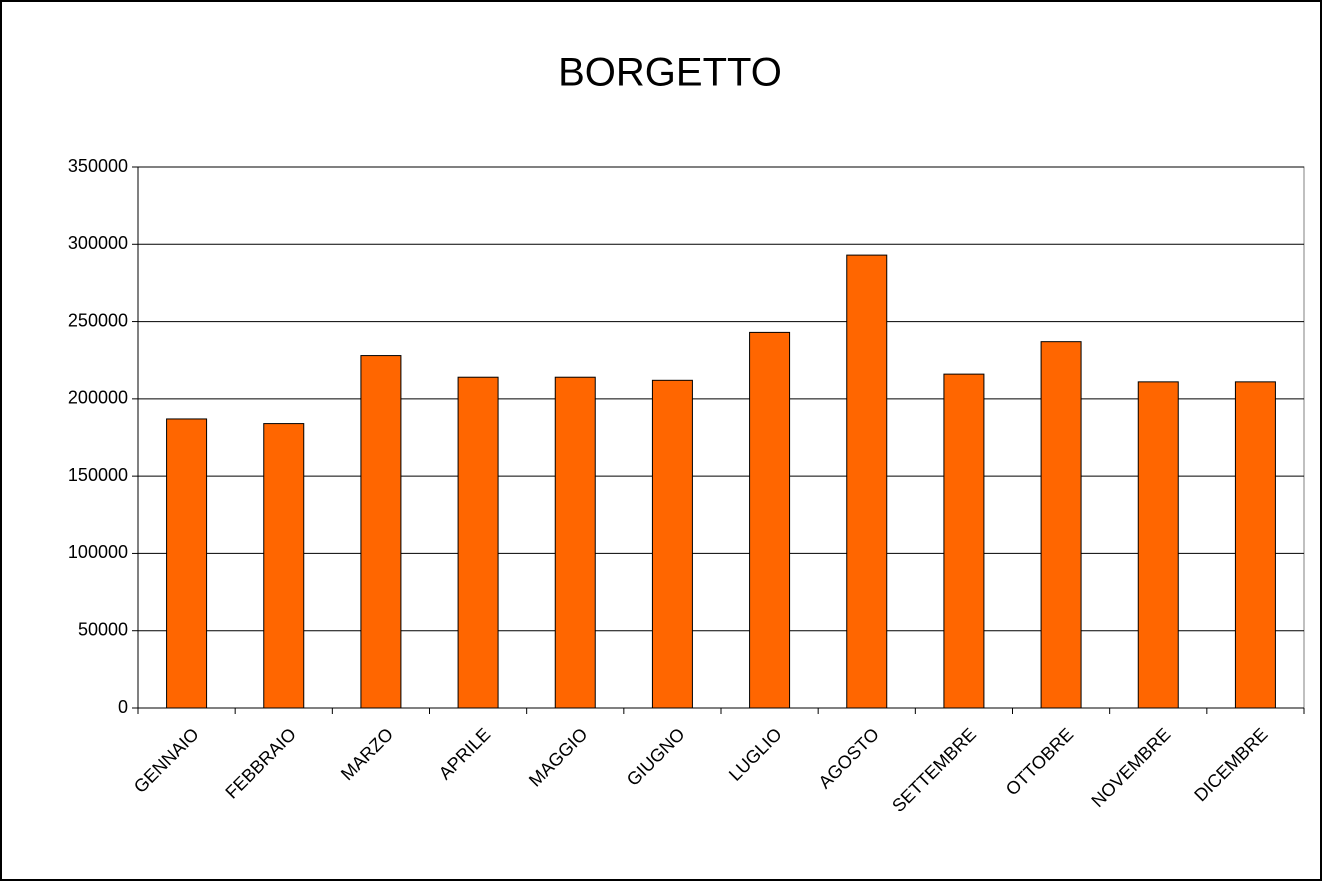  Describe the element at coordinates (98, 243) in the screenshot. I see `y-tick-label: 300000` at that location.